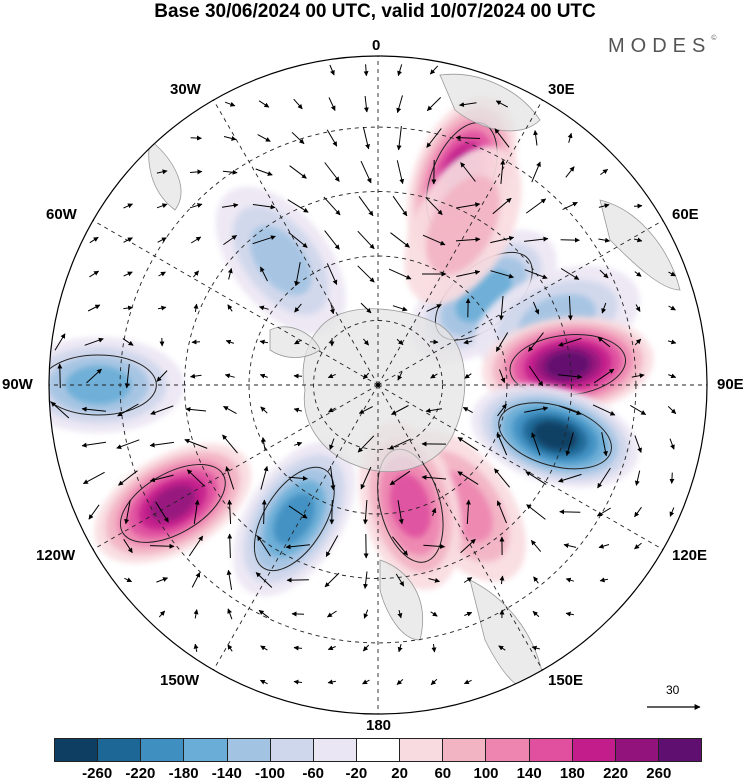 The image size is (750, 783). Describe the element at coordinates (714, 38) in the screenshot. I see `brand-mark: ©` at that location.